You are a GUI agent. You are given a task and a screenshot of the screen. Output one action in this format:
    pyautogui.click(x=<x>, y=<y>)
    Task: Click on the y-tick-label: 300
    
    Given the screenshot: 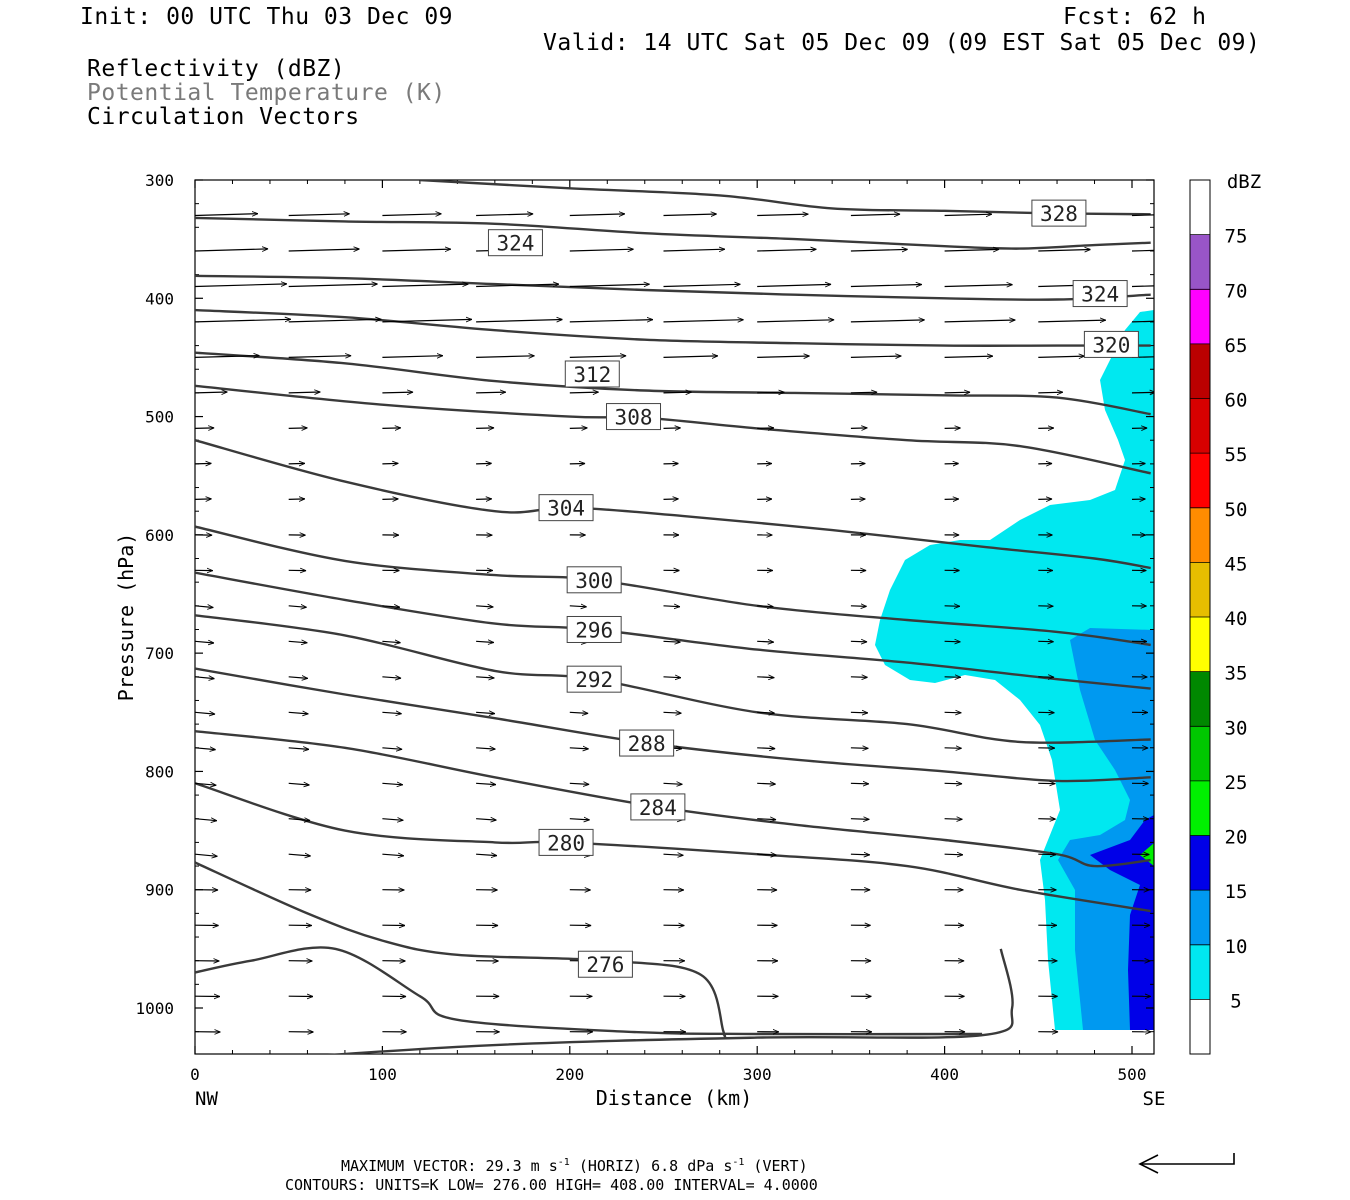 What is the action you would take?
    pyautogui.click(x=159, y=180)
    